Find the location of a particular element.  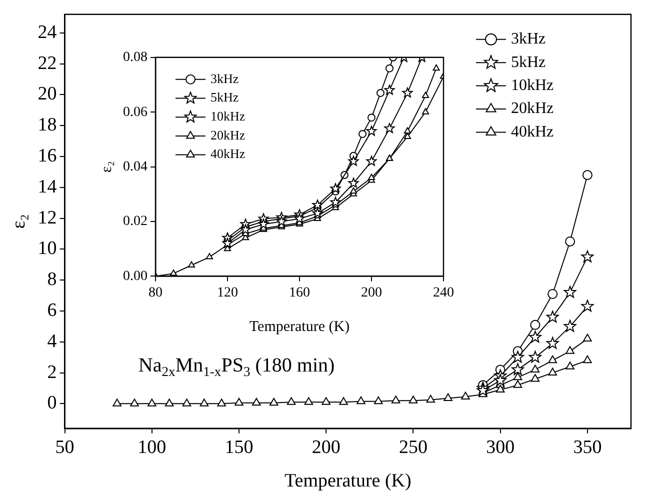

x-tick-label: 250 is located at coordinates (413, 447).